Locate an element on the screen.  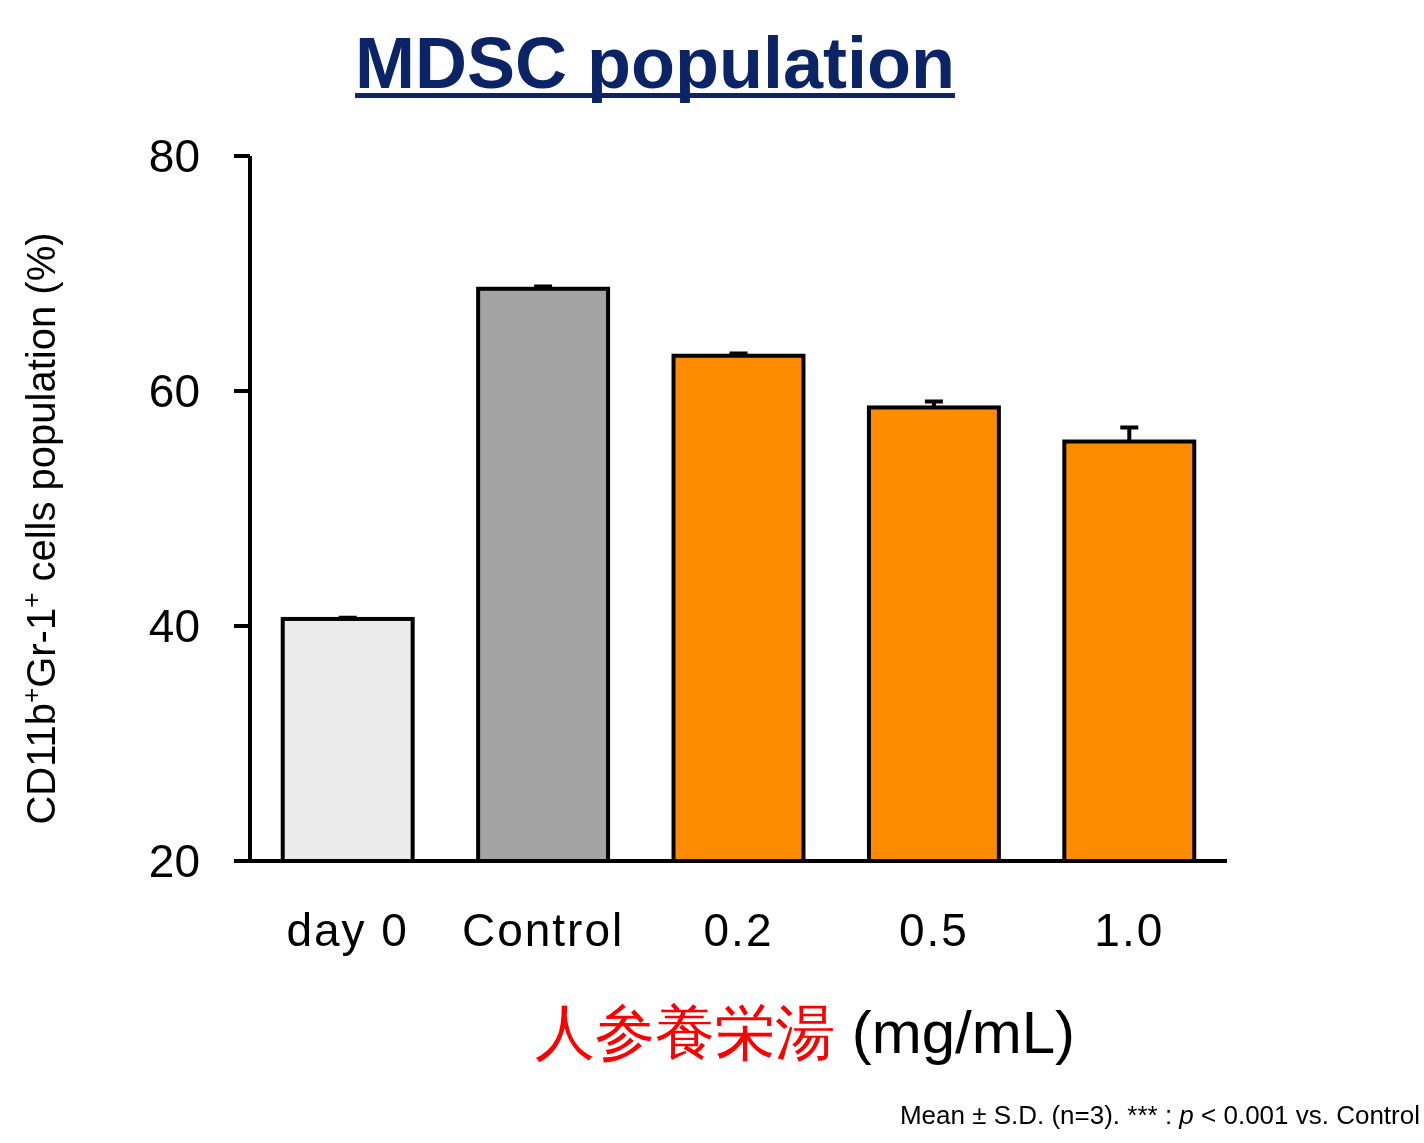
chart-title: MDSC population is located at coordinates (655, 63).